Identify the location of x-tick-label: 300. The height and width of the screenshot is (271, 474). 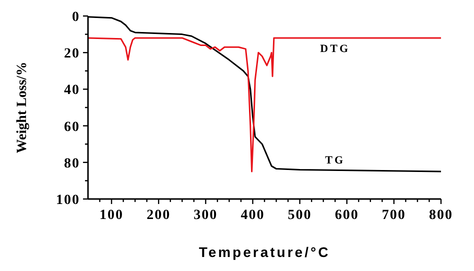
(206, 215).